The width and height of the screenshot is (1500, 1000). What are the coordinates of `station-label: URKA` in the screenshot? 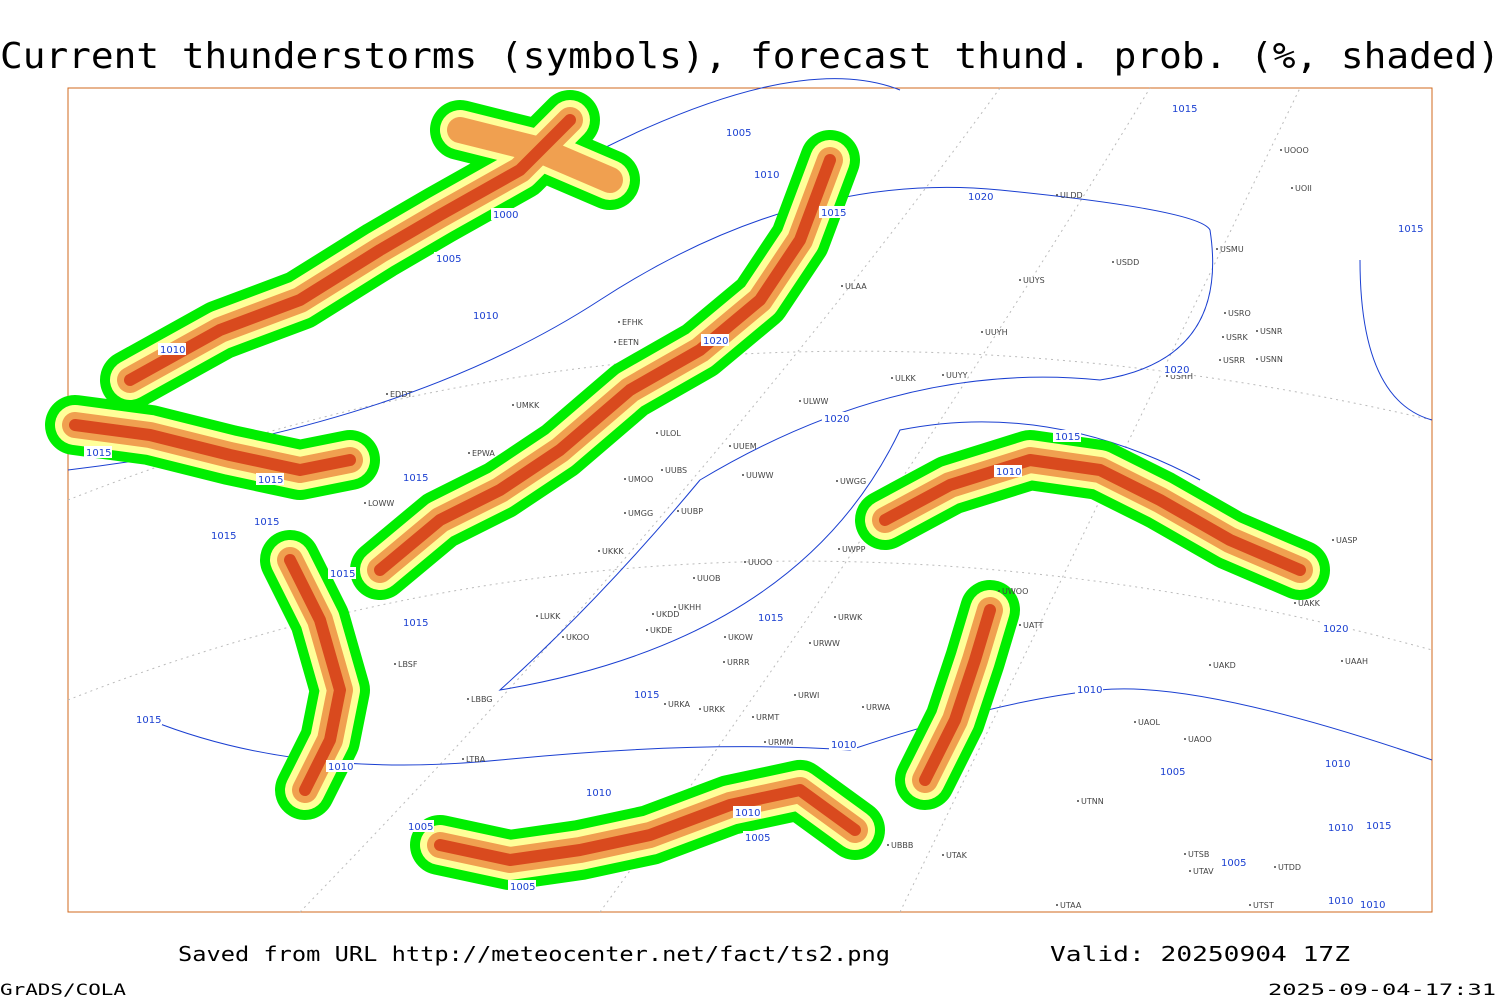 It's located at (679, 704).